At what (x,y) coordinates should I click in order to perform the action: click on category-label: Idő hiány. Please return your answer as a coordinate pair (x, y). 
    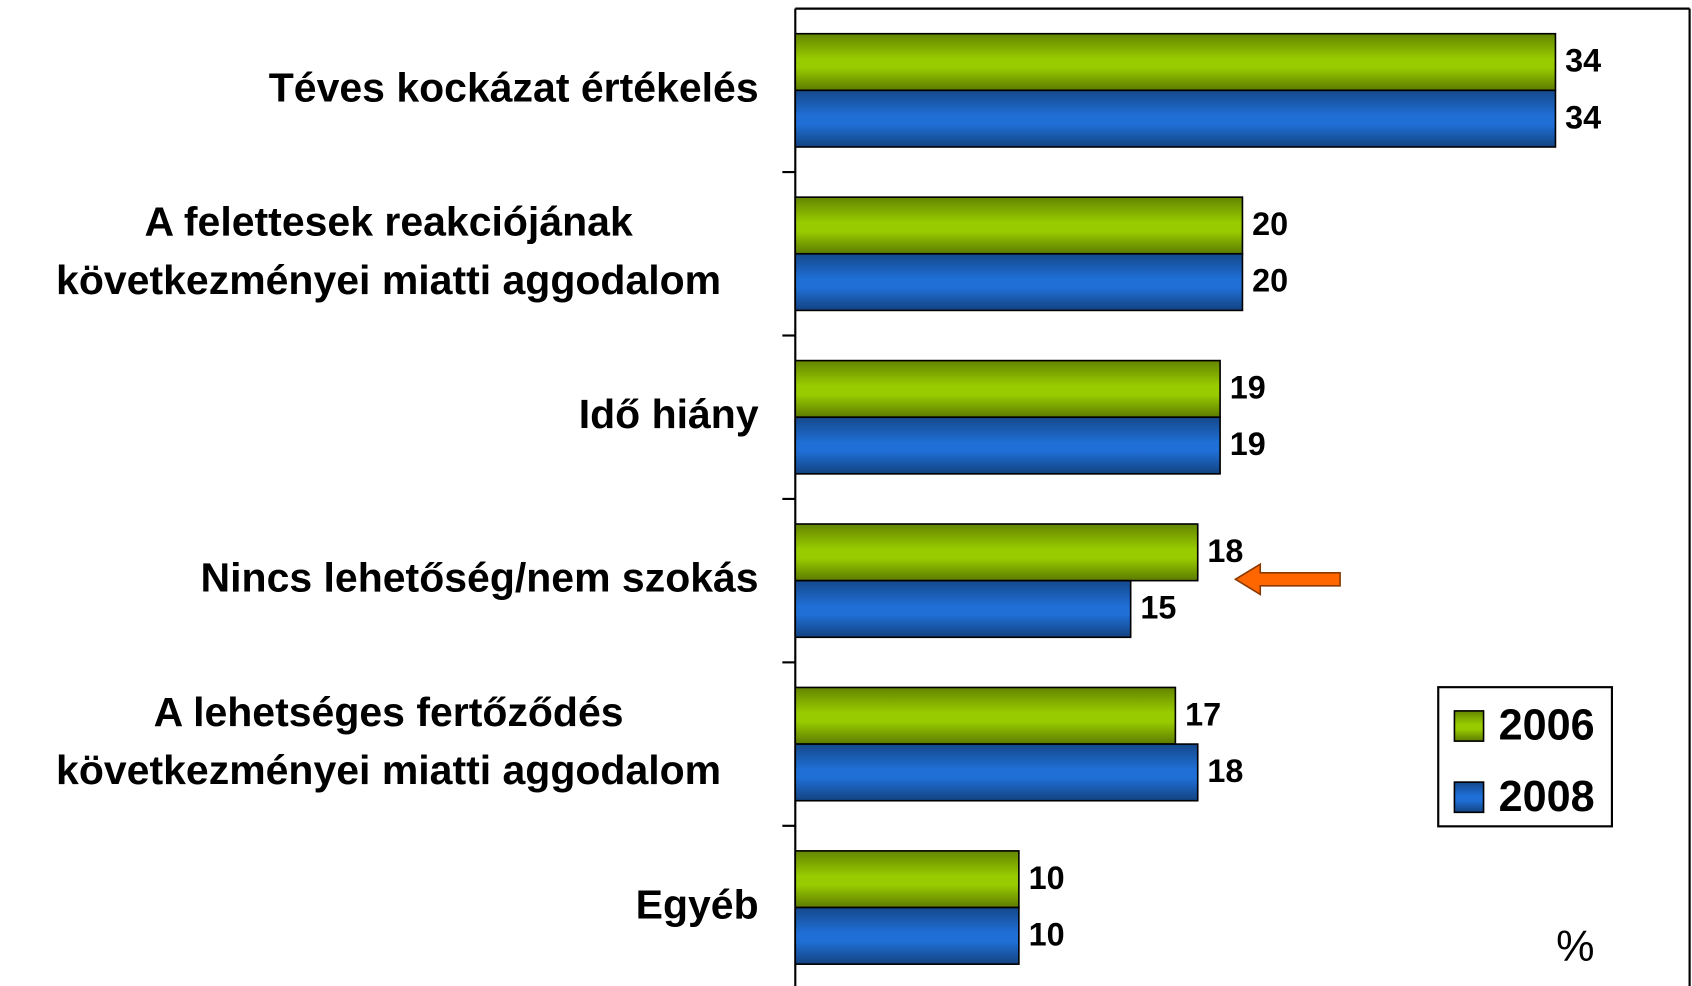
    Looking at the image, I should click on (669, 414).